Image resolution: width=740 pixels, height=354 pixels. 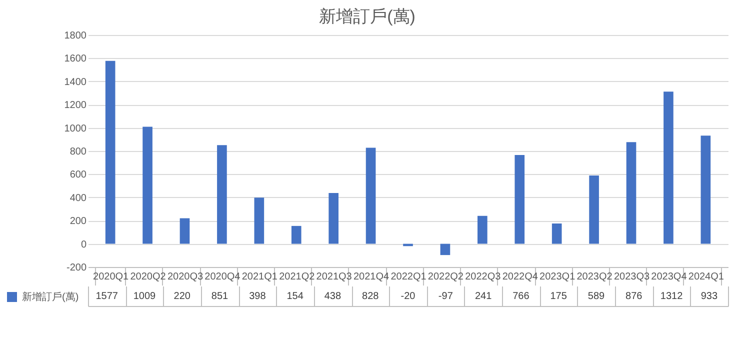 What do you see at coordinates (669, 277) in the screenshot?
I see `x-tick-label: 2023Q4` at bounding box center [669, 277].